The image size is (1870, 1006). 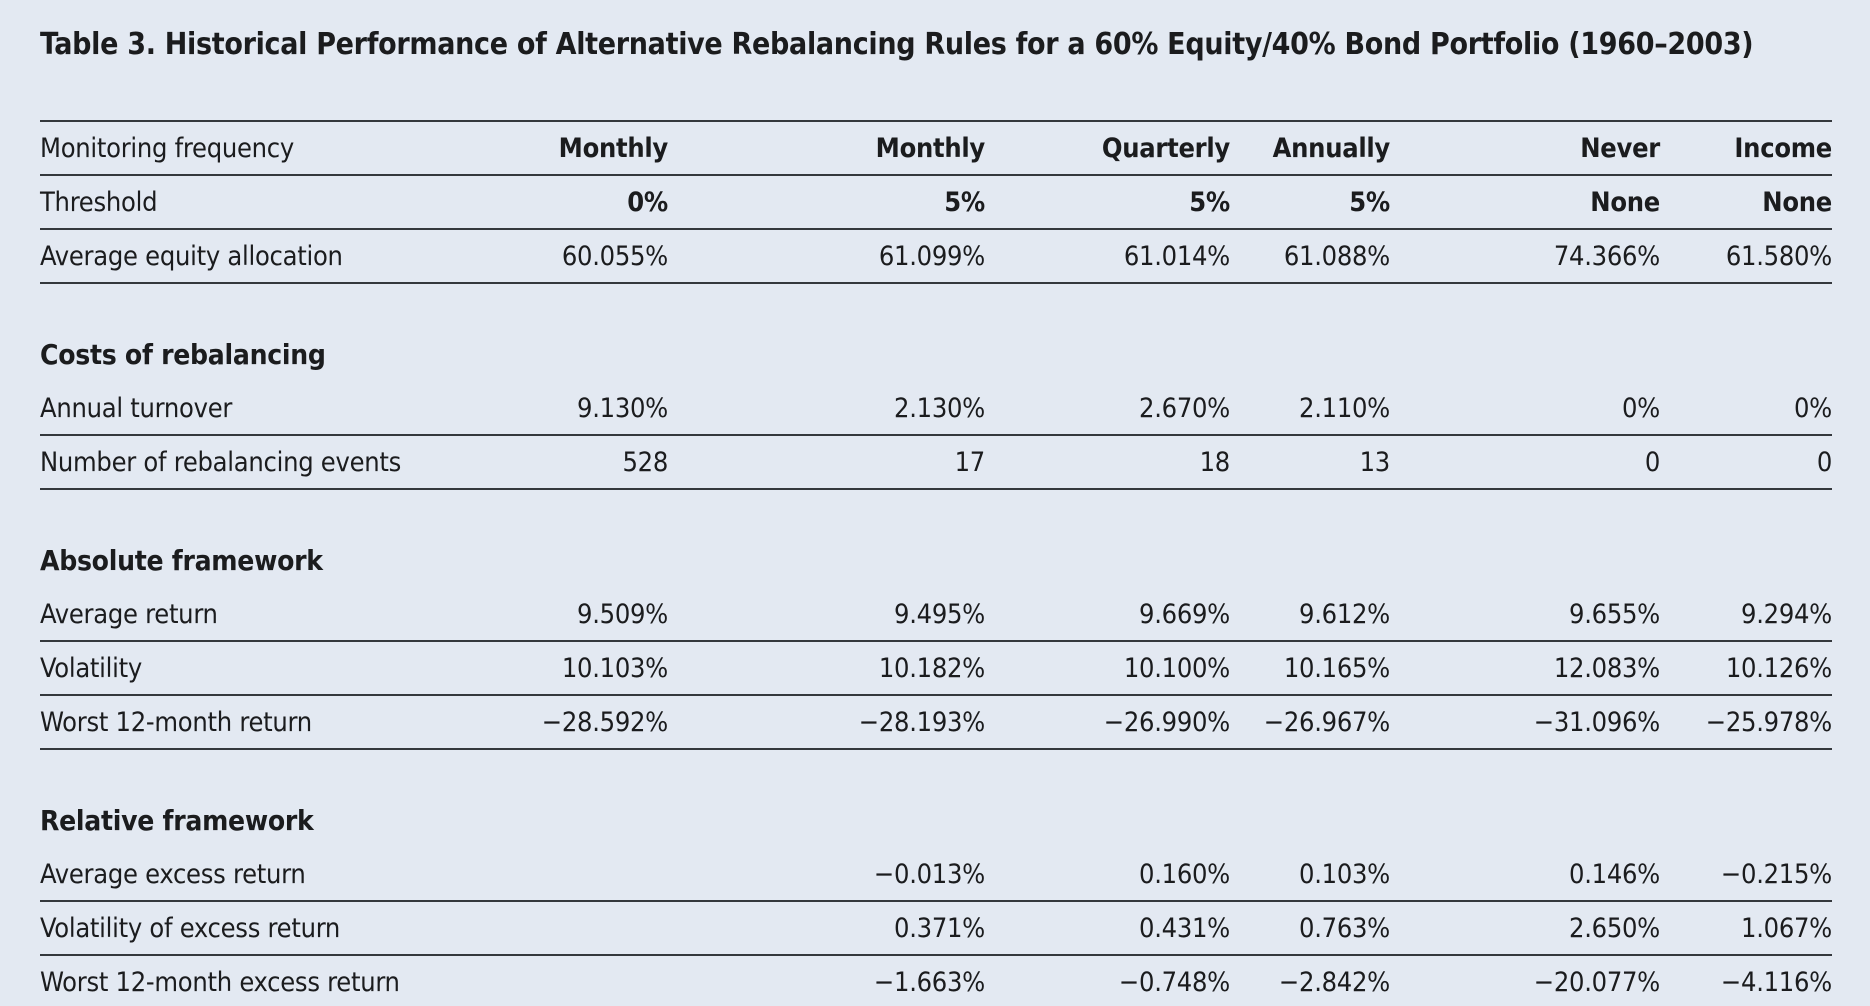 I want to click on column-header: Quarterly, so click(x=1107, y=148).